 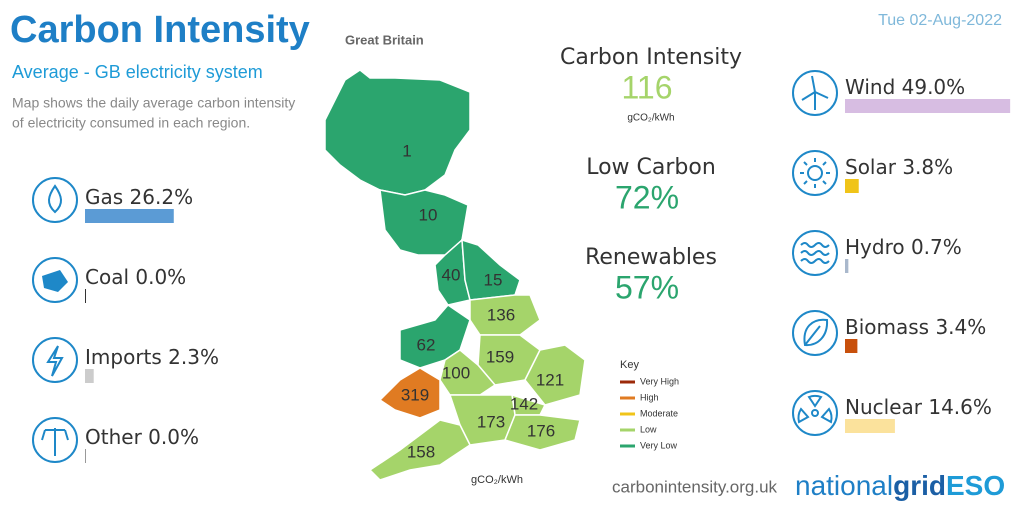 What do you see at coordinates (649, 397) in the screenshot?
I see `key-label: High` at bounding box center [649, 397].